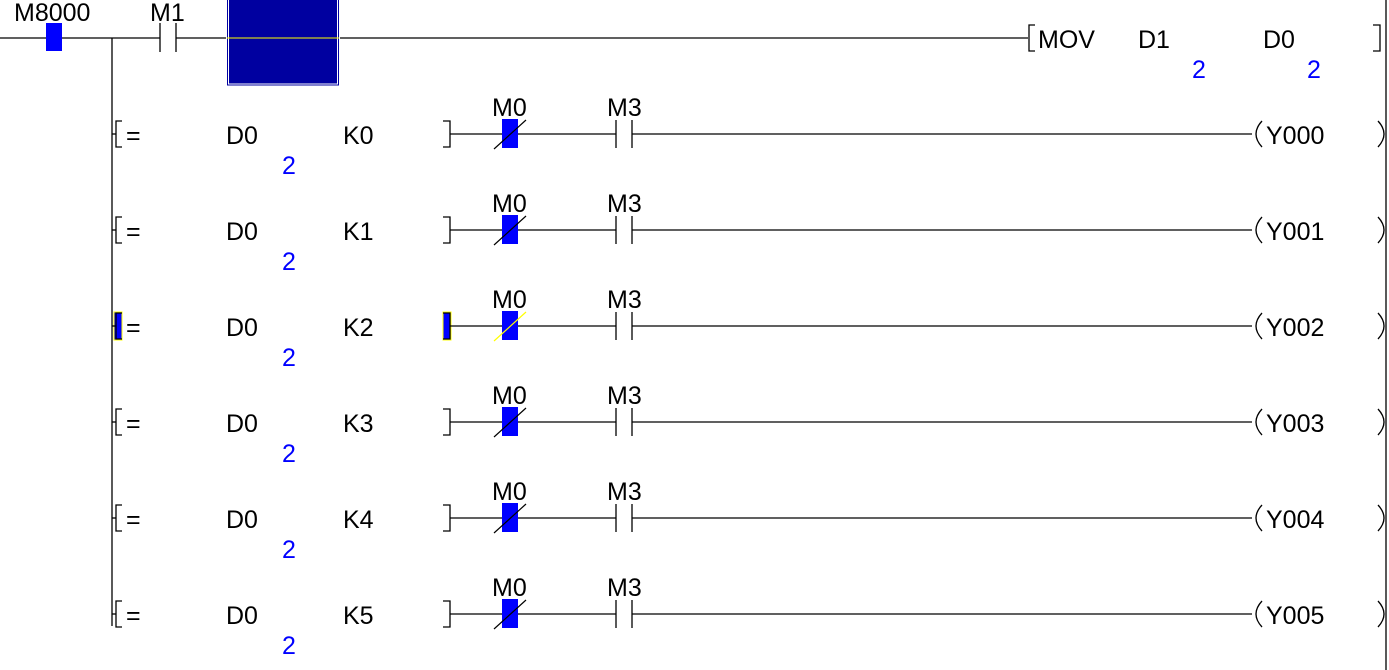  What do you see at coordinates (690, 43) in the screenshot?
I see `main-rung: M8000 M1 MOV D1 2 D0 2` at bounding box center [690, 43].